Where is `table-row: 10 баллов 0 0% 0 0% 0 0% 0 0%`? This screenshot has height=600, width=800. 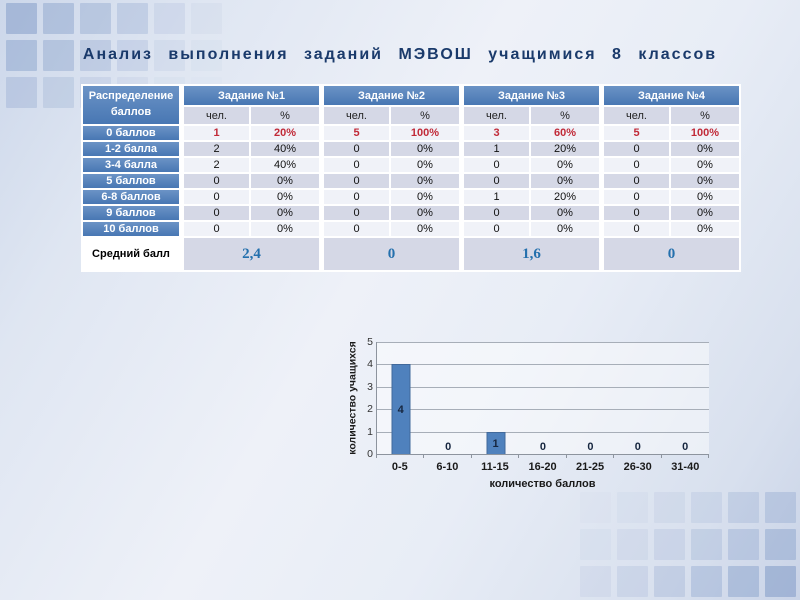
table-row: 10 баллов 0 0% 0 0% 0 0% 0 0% is located at coordinates (411, 229).